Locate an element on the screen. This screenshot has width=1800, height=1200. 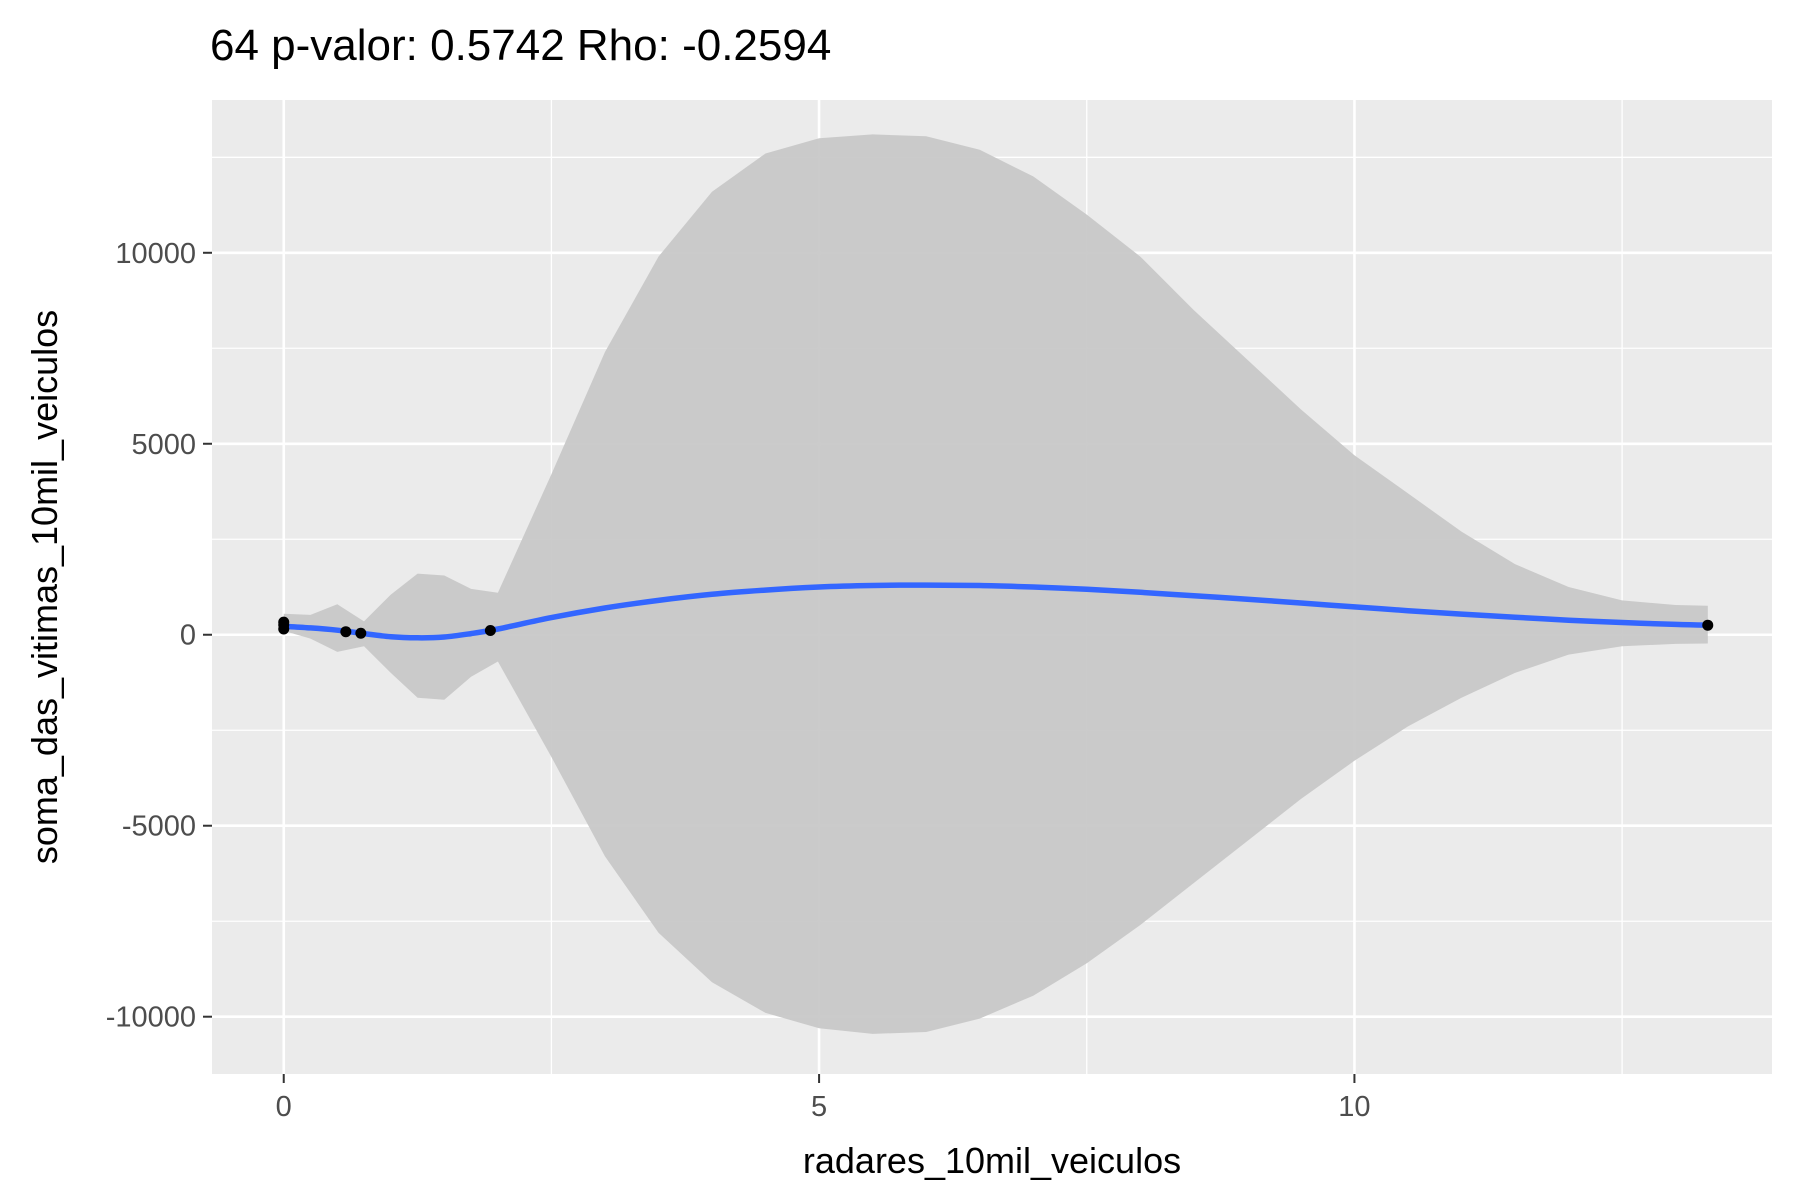
y-tick-label: -5000 is located at coordinates (159, 827).